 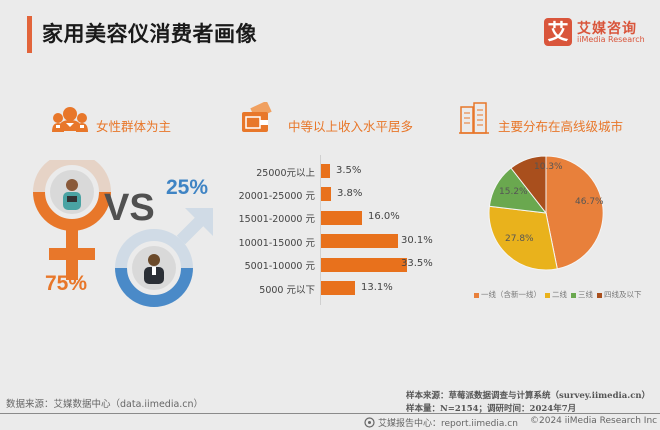 What do you see at coordinates (276, 219) in the screenshot?
I see `bar-label: 15001-20000 元` at bounding box center [276, 219].